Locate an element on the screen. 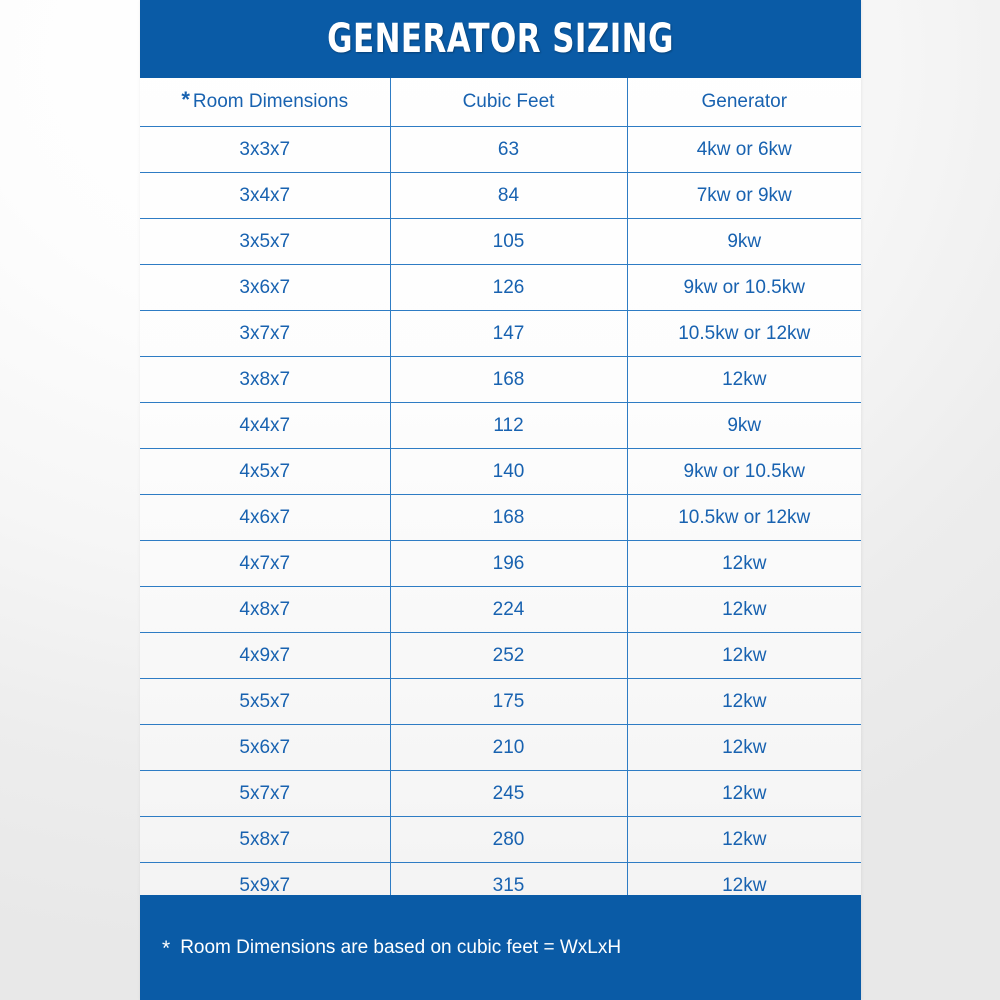  cell-room-dimensions: 4x4x7 is located at coordinates (265, 425).